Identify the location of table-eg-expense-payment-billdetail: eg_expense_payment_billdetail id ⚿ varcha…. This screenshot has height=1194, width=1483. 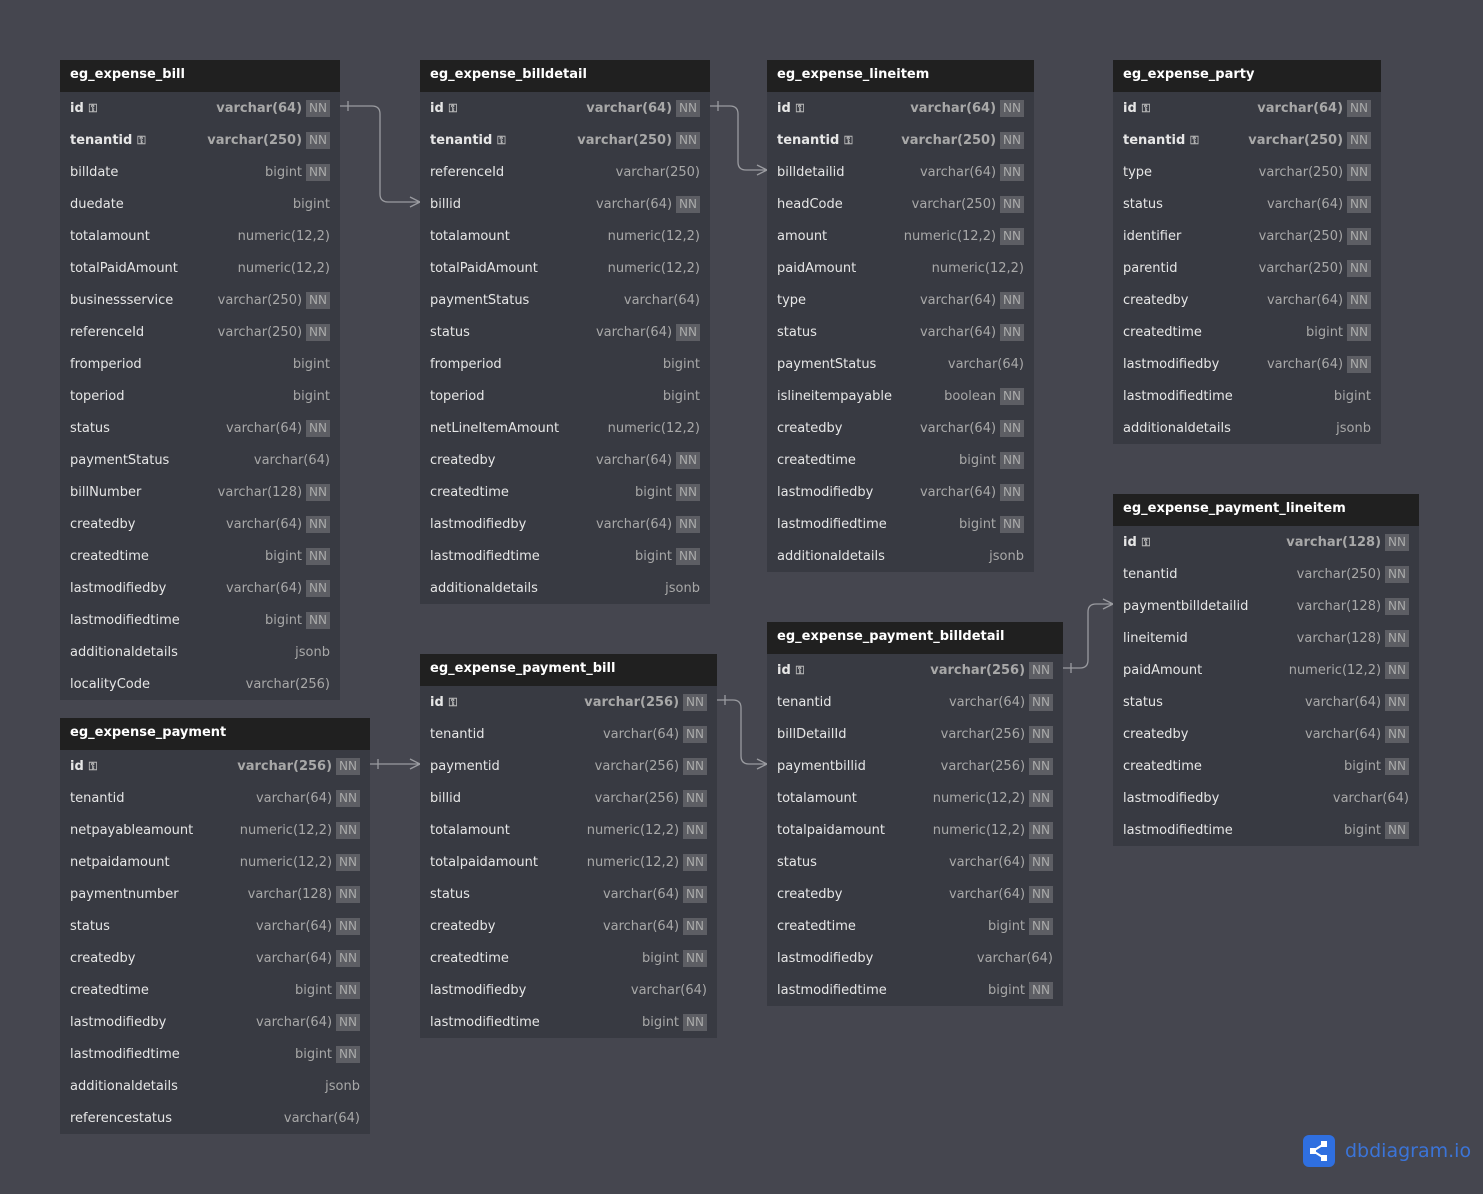
(915, 814).